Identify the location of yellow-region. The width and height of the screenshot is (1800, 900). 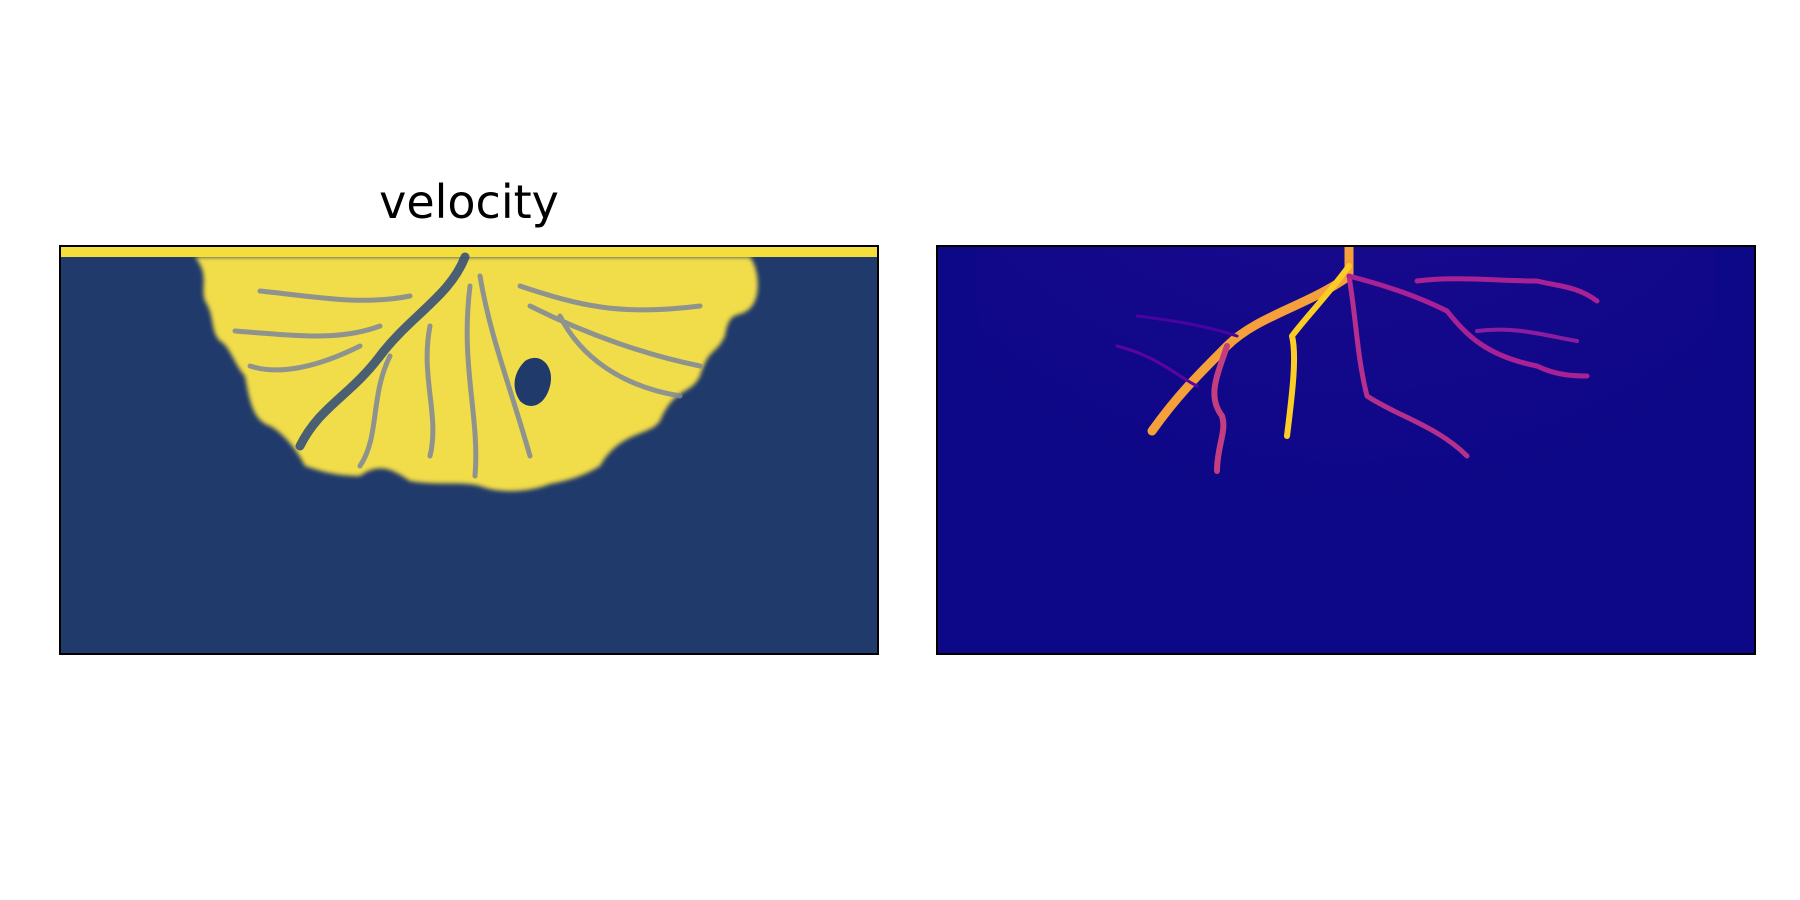
(476, 374).